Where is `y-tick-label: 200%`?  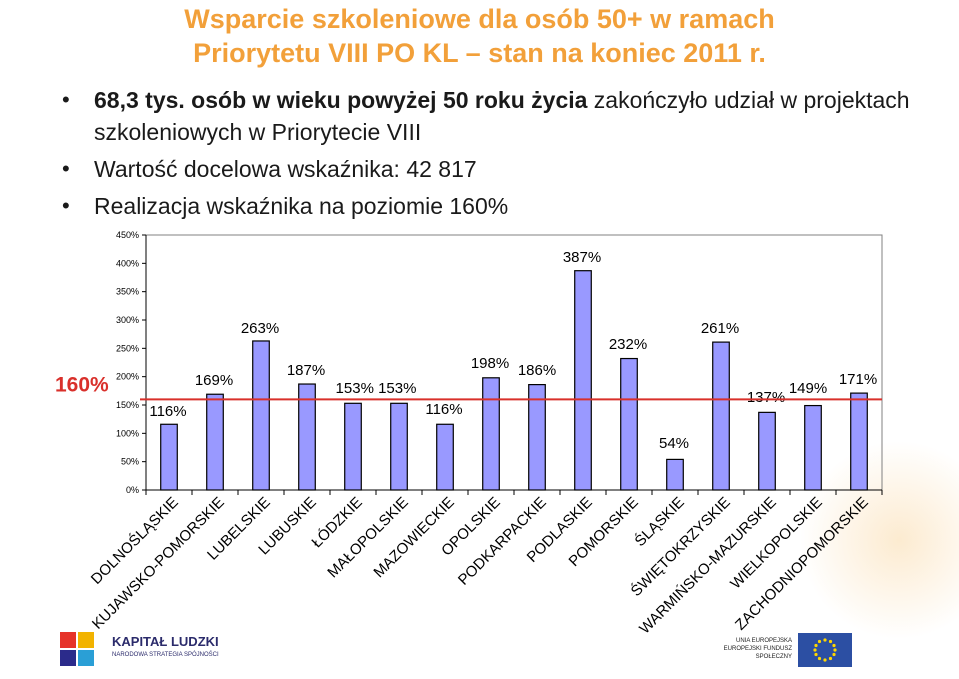
y-tick-label: 200% is located at coordinates (127, 377).